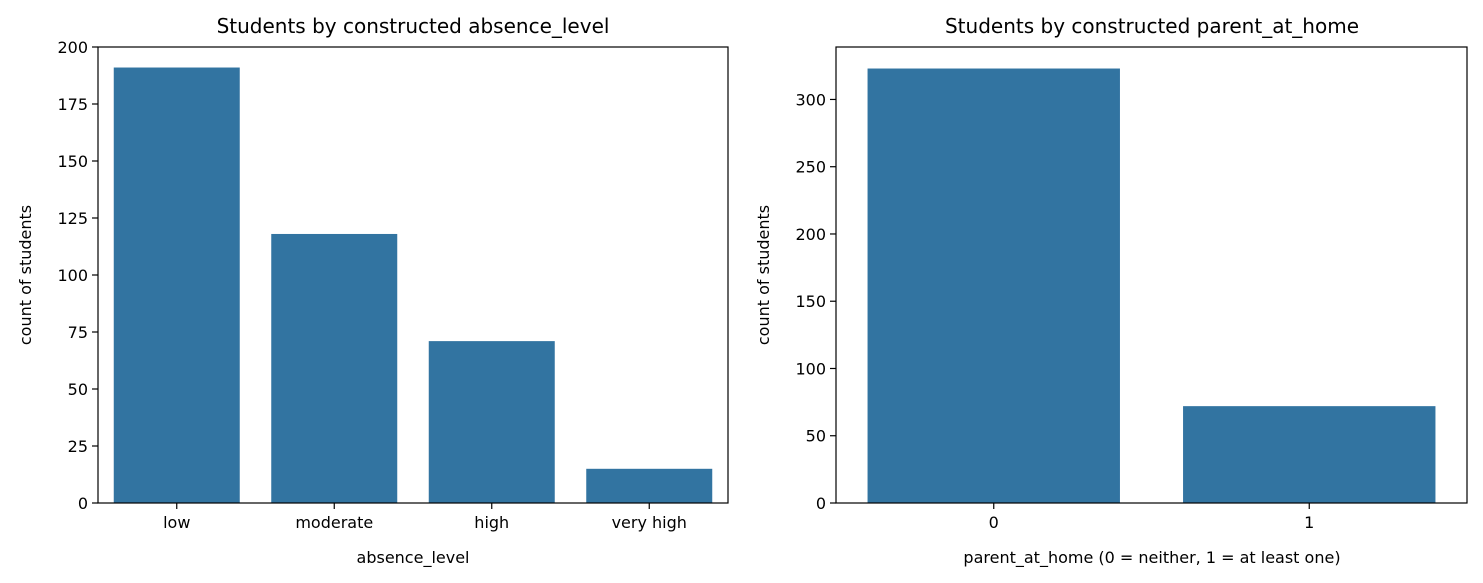  Describe the element at coordinates (1152, 26) in the screenshot. I see `chart-title: Students by constructed parent_at_home` at that location.